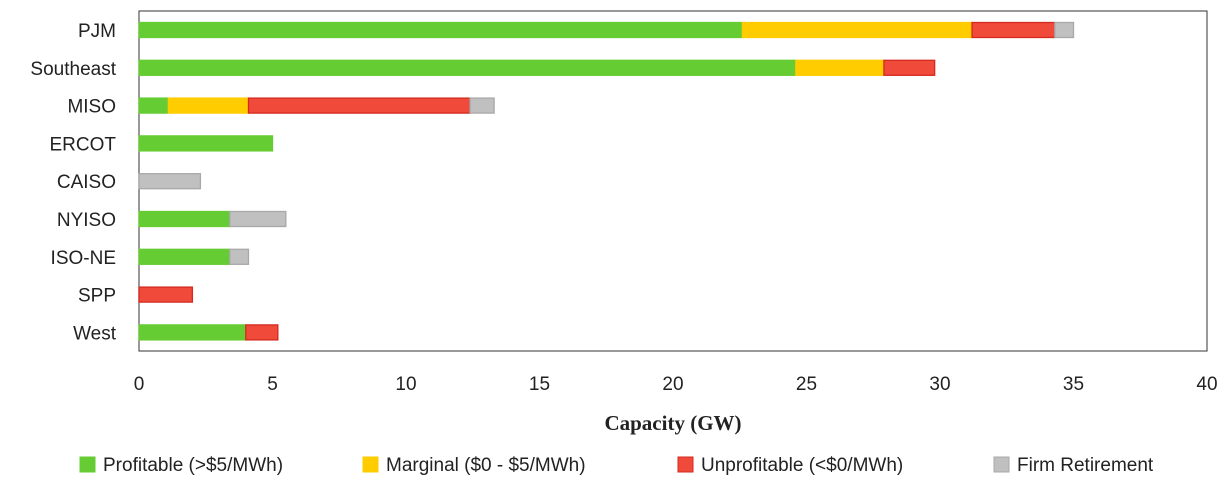 The image size is (1227, 483). What do you see at coordinates (184, 219) in the screenshot?
I see `bar-nyiso-profitable-5-mwh` at bounding box center [184, 219].